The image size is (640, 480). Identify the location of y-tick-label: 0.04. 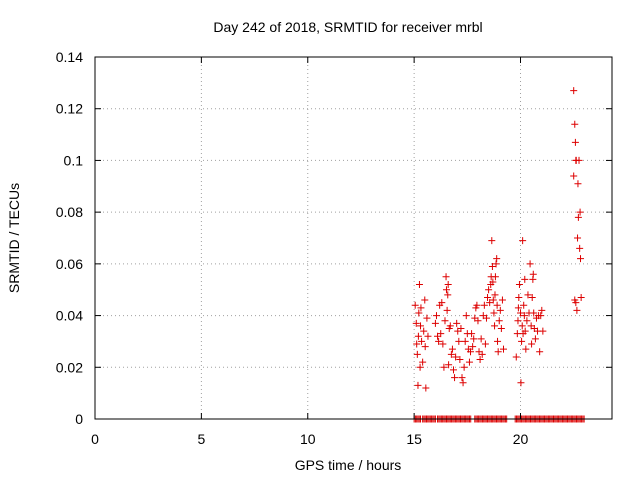
(69, 316).